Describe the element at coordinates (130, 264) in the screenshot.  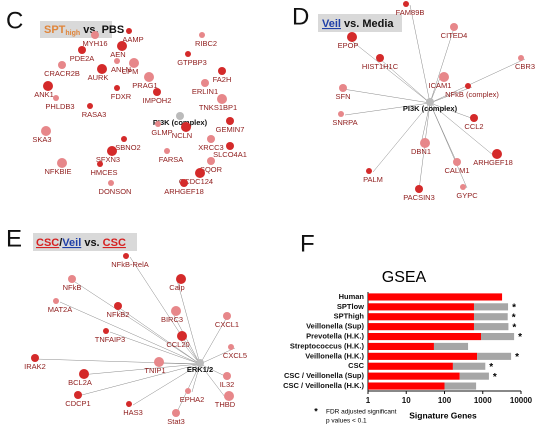
I see `node-label: NFkB-RelA` at that location.